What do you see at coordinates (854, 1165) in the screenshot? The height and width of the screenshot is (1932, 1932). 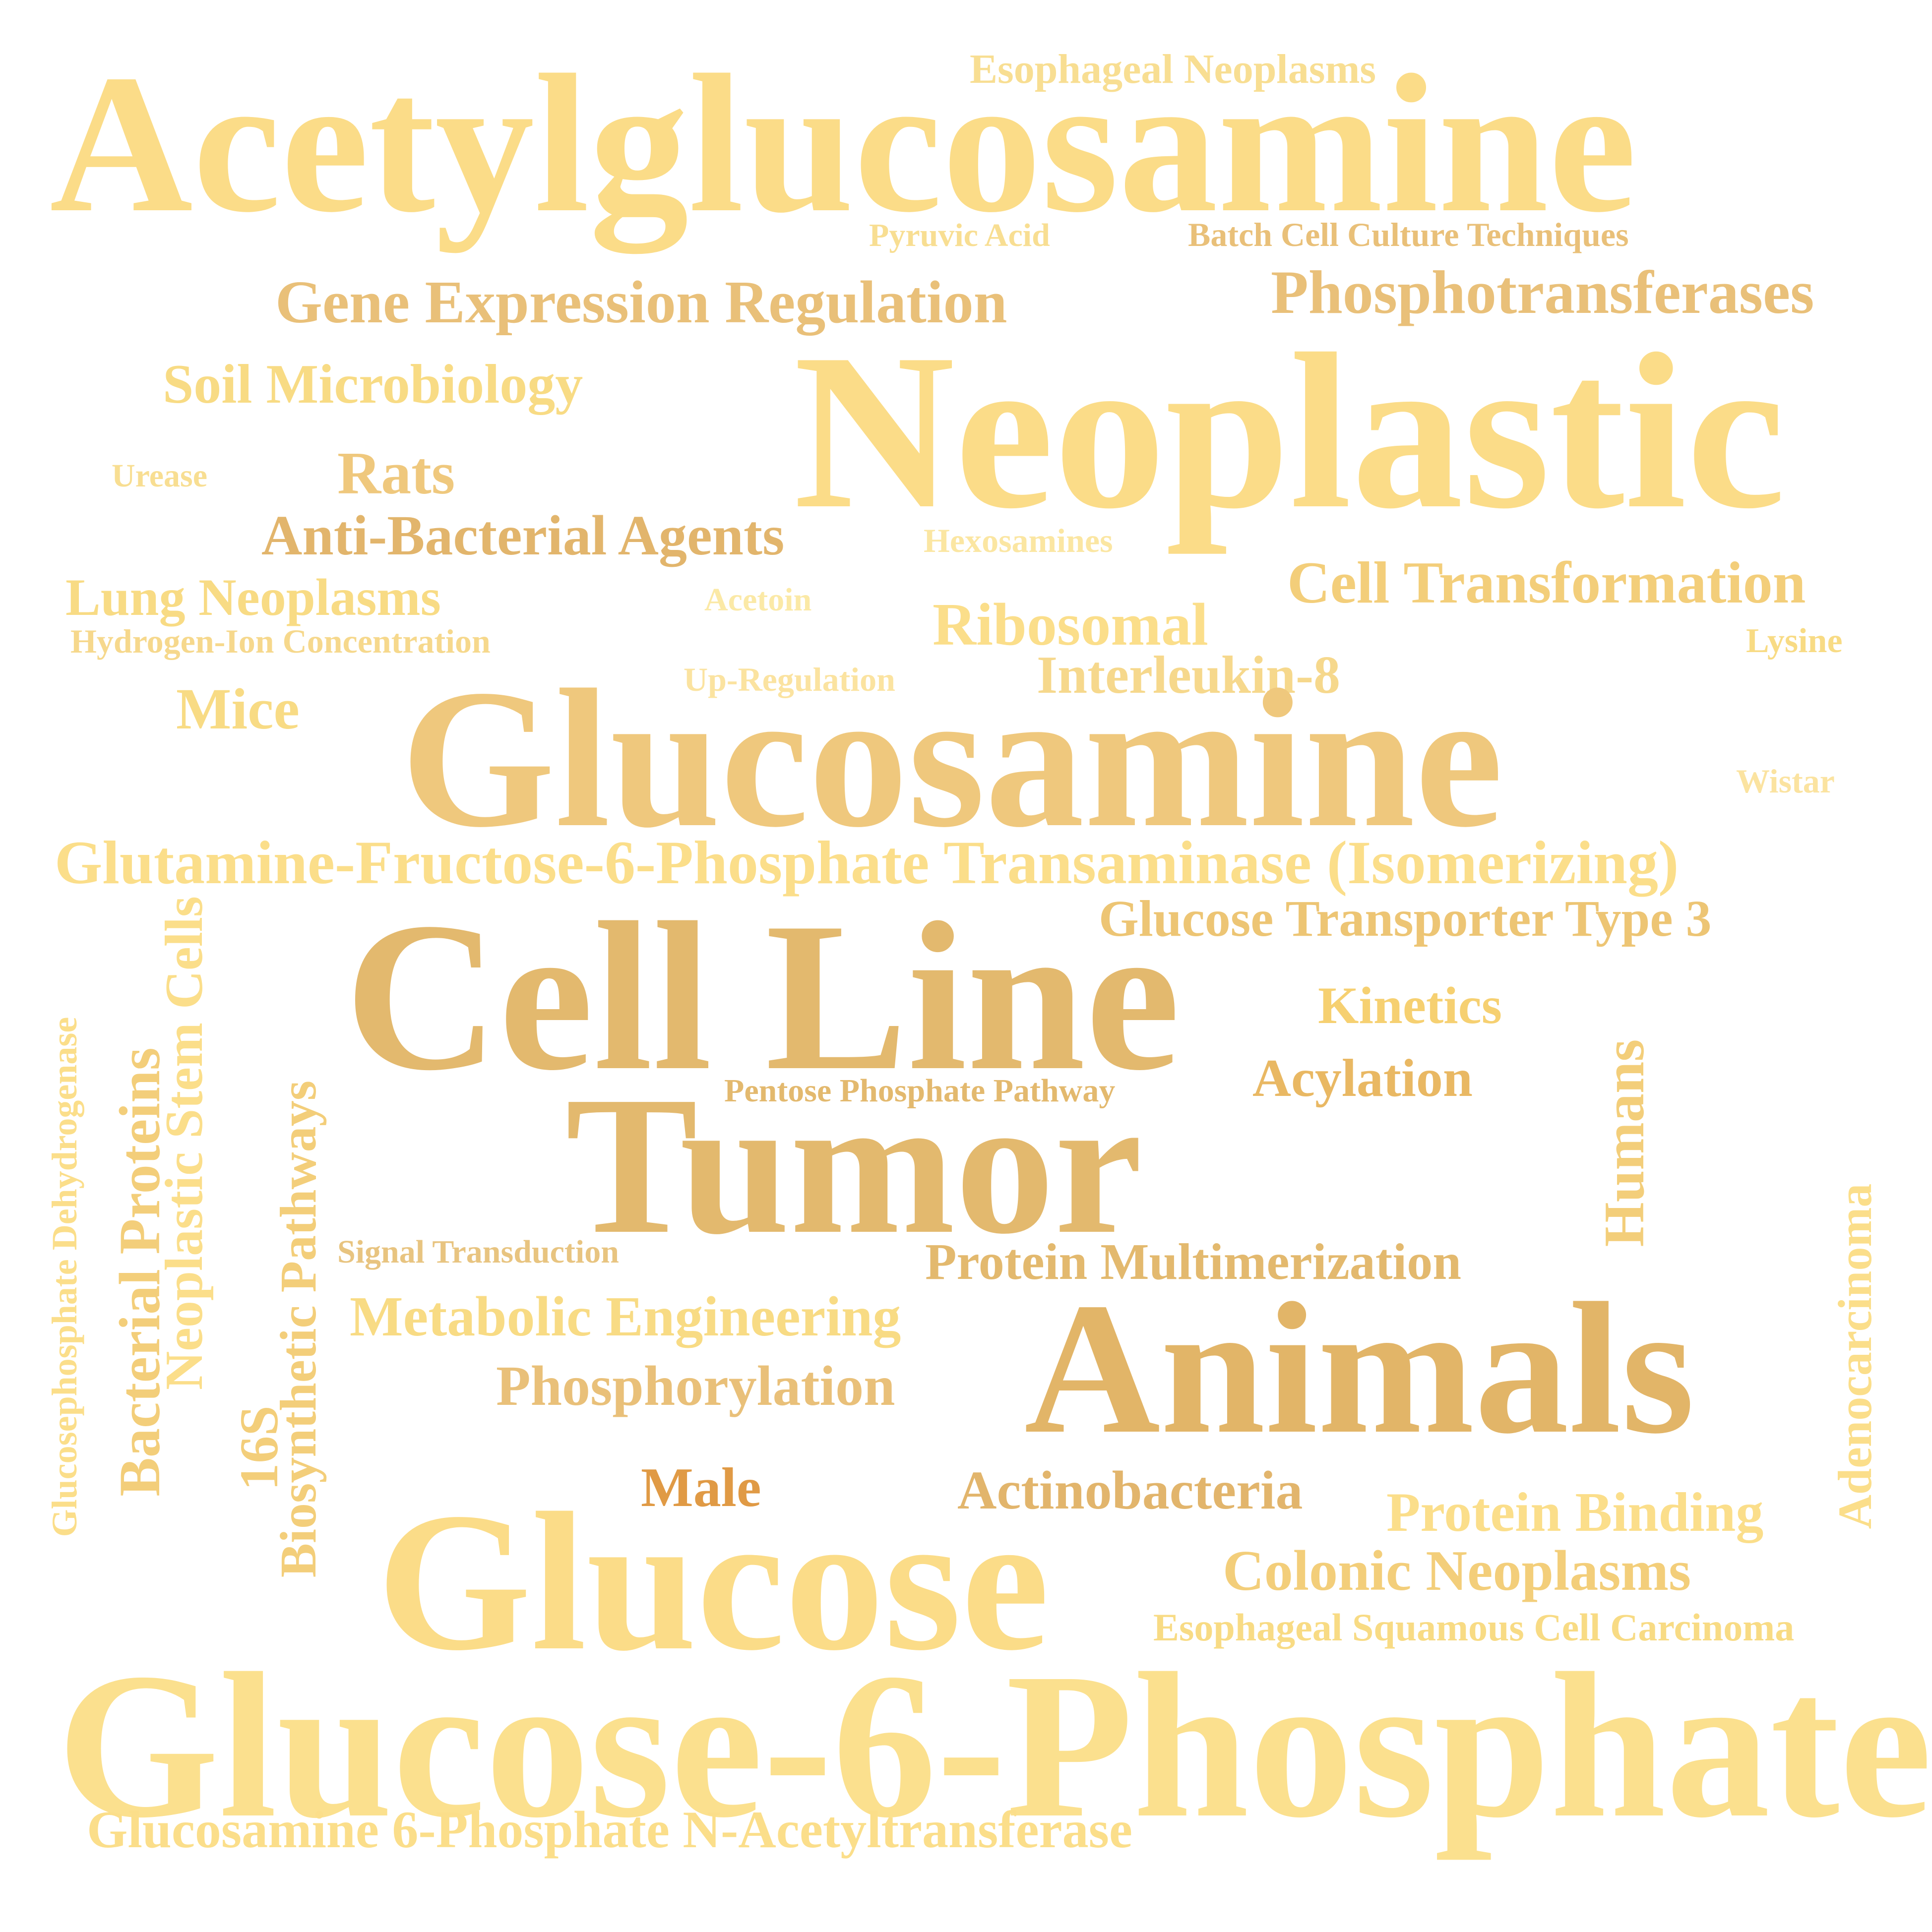 I see `word-tumor: Tumor` at bounding box center [854, 1165].